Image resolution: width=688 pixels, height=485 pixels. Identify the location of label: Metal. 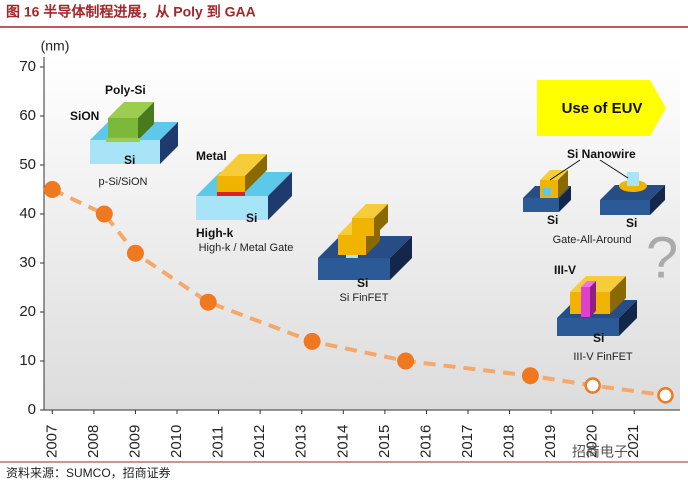
(211, 156).